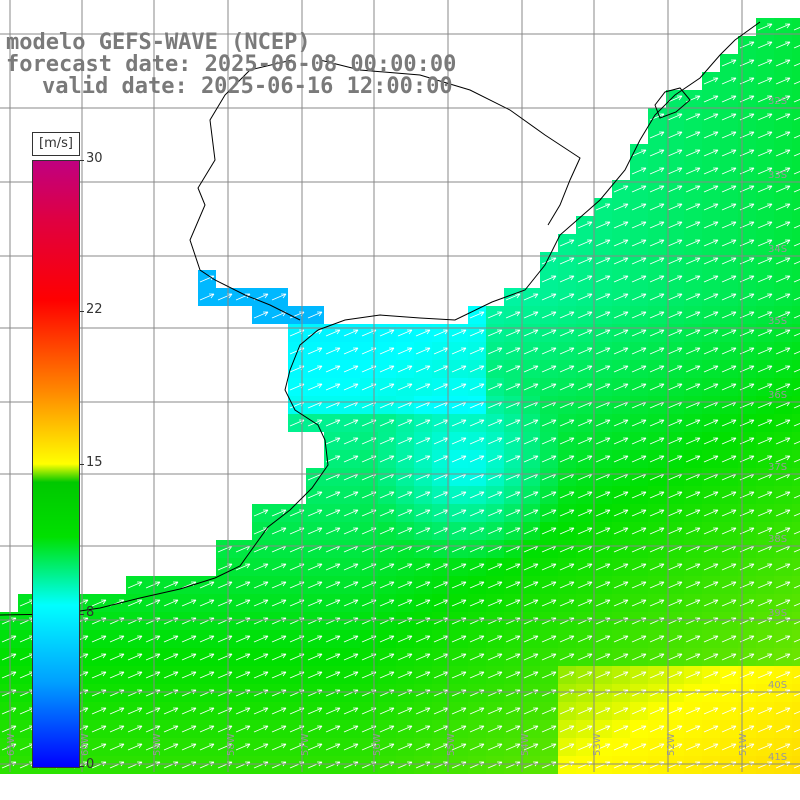 This screenshot has height=800, width=800. Describe the element at coordinates (777, 757) in the screenshot. I see `latitude-label: 41S` at that location.